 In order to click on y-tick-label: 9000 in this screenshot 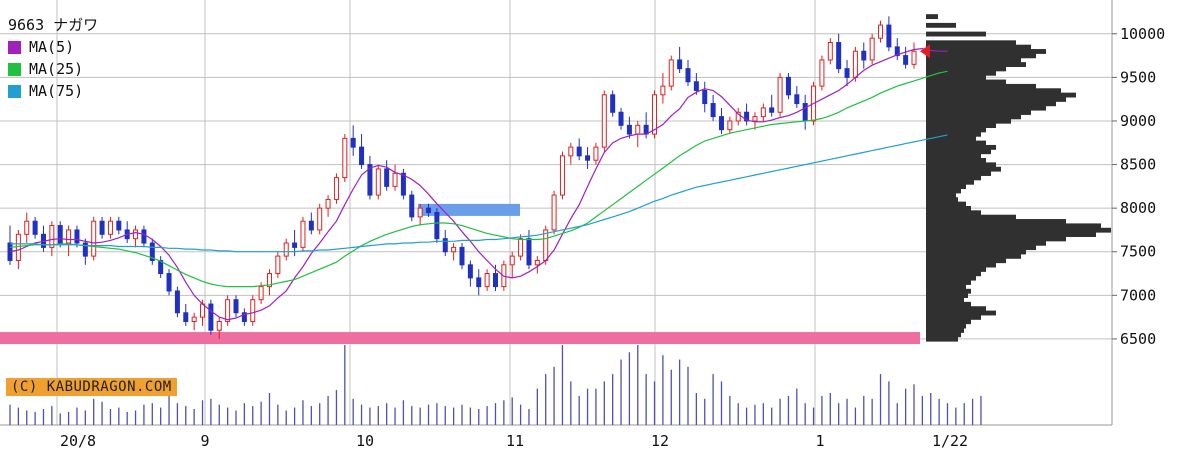, I will do `click(1138, 121)`.